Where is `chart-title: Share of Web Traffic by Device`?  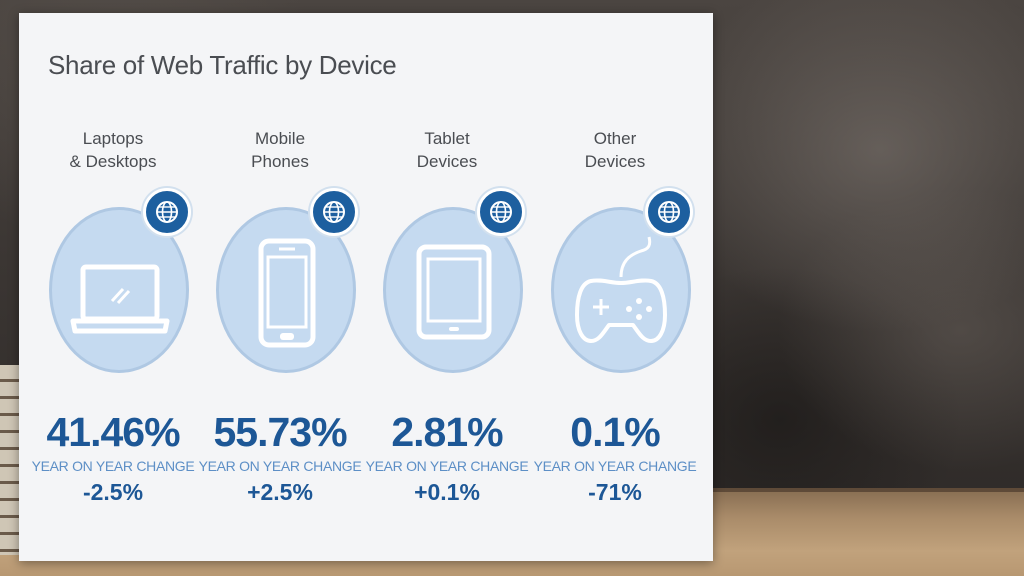 chart-title: Share of Web Traffic by Device is located at coordinates (222, 65).